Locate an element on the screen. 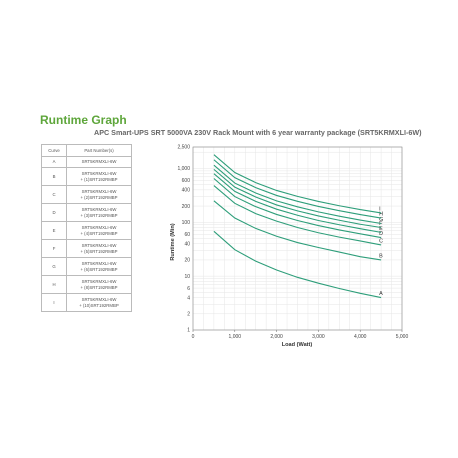  y-tick-label: 60 is located at coordinates (187, 235).